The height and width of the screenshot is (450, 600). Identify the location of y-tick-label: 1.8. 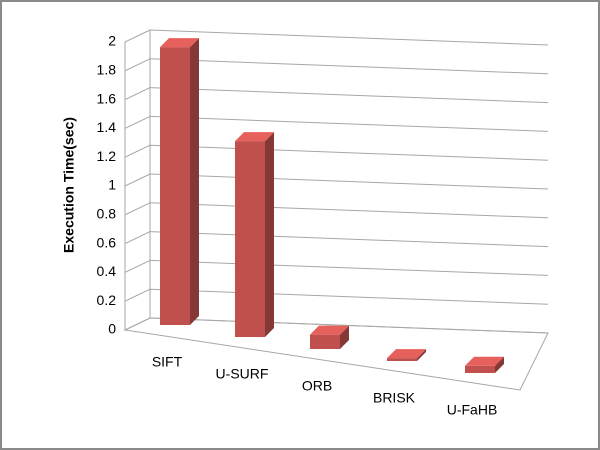
(107, 70).